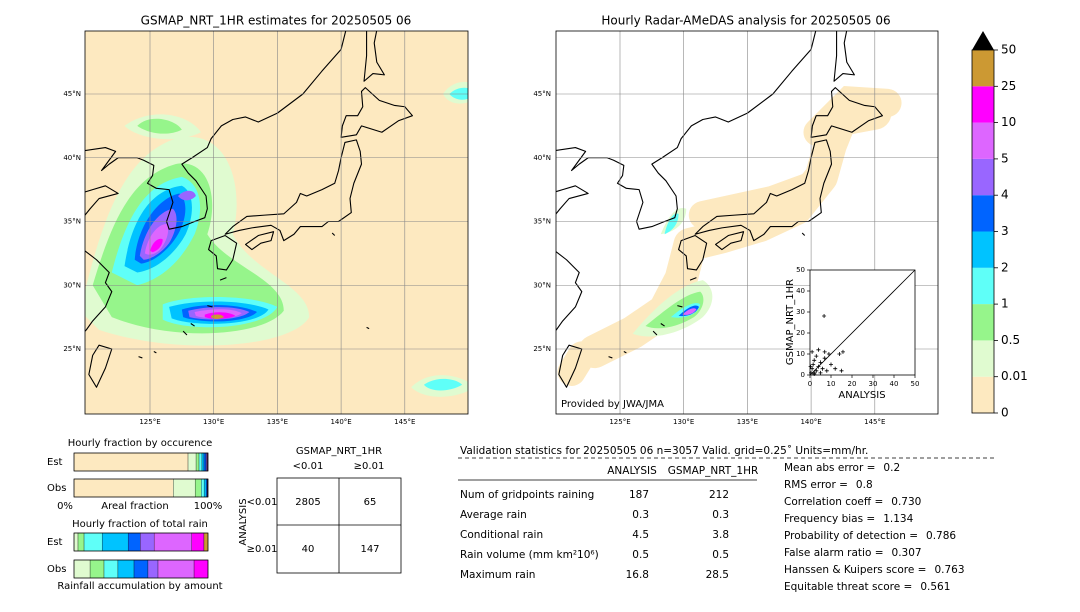  What do you see at coordinates (852, 384) in the screenshot?
I see `x-tick-label: 20` at bounding box center [852, 384].